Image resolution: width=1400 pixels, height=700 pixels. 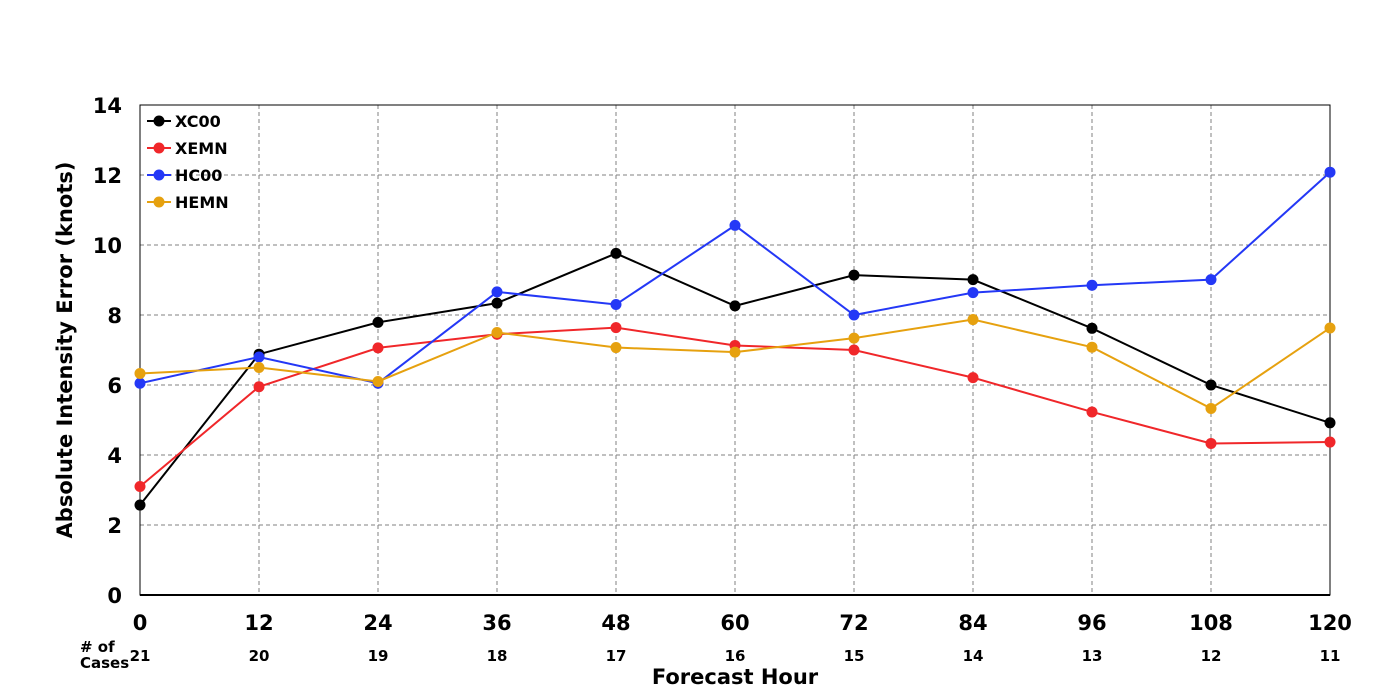 What do you see at coordinates (198, 121) in the screenshot?
I see `legend-label: XC00` at bounding box center [198, 121].